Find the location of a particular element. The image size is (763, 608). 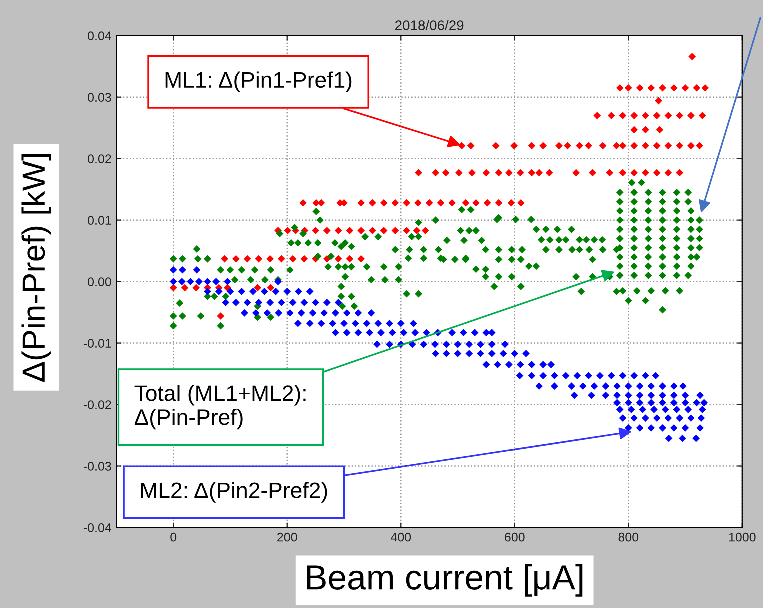

y-tick-label: 0.00 is located at coordinates (100, 282).